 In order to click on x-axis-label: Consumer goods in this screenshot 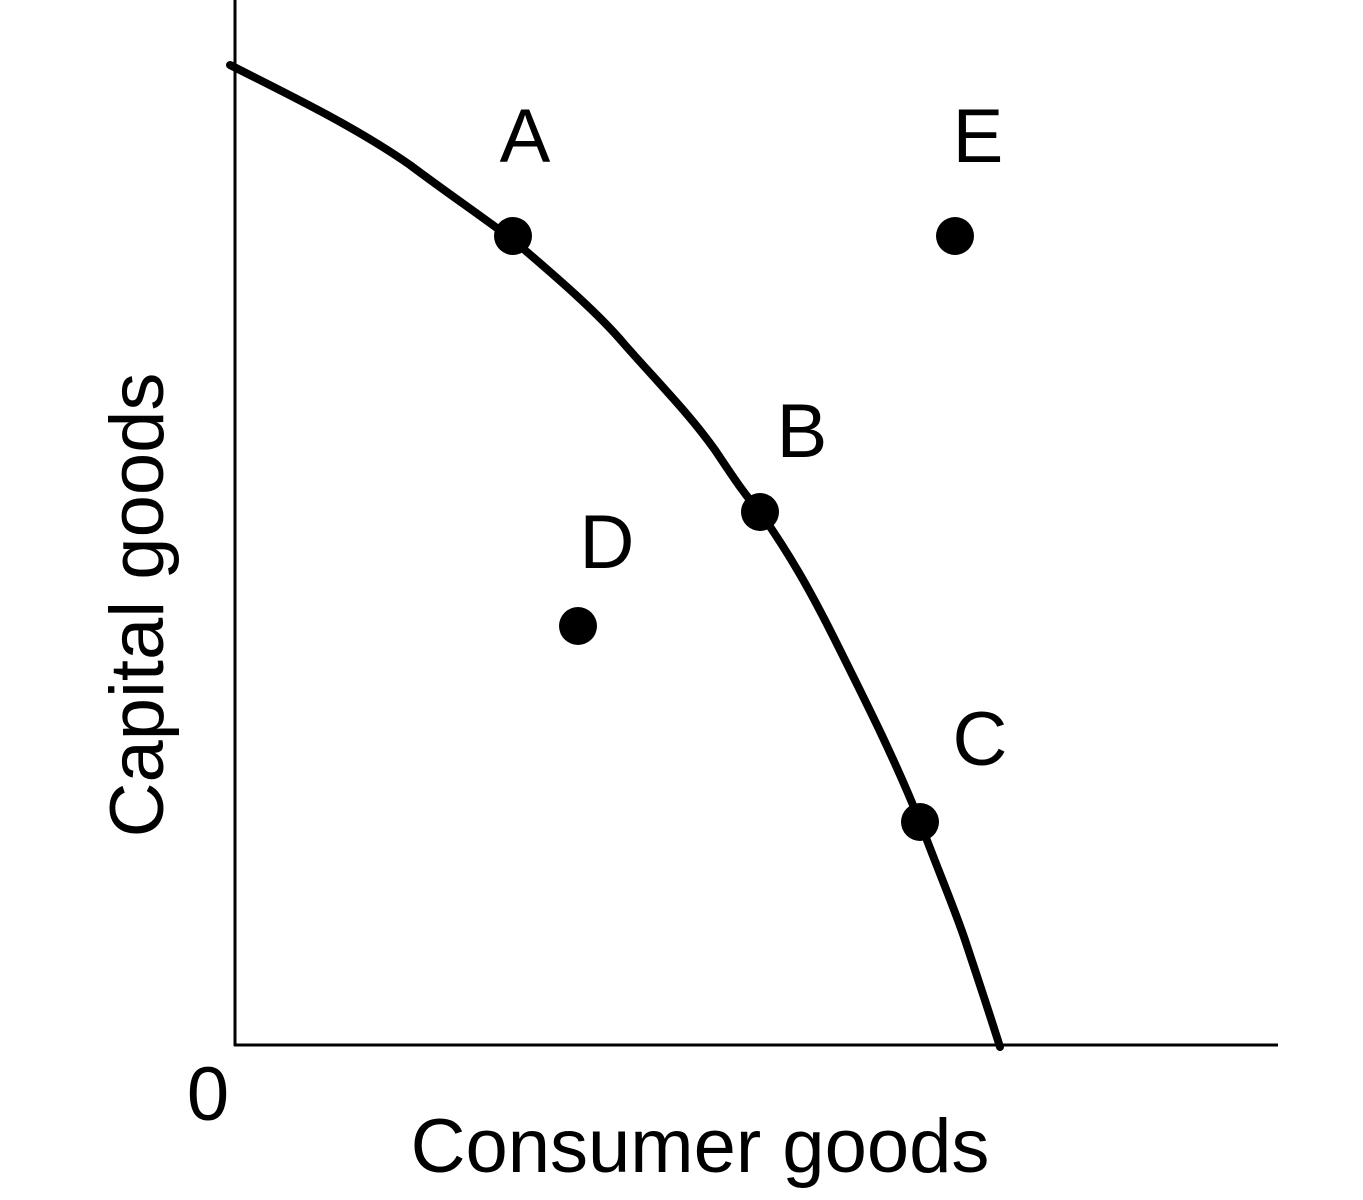, I will do `click(700, 1146)`.